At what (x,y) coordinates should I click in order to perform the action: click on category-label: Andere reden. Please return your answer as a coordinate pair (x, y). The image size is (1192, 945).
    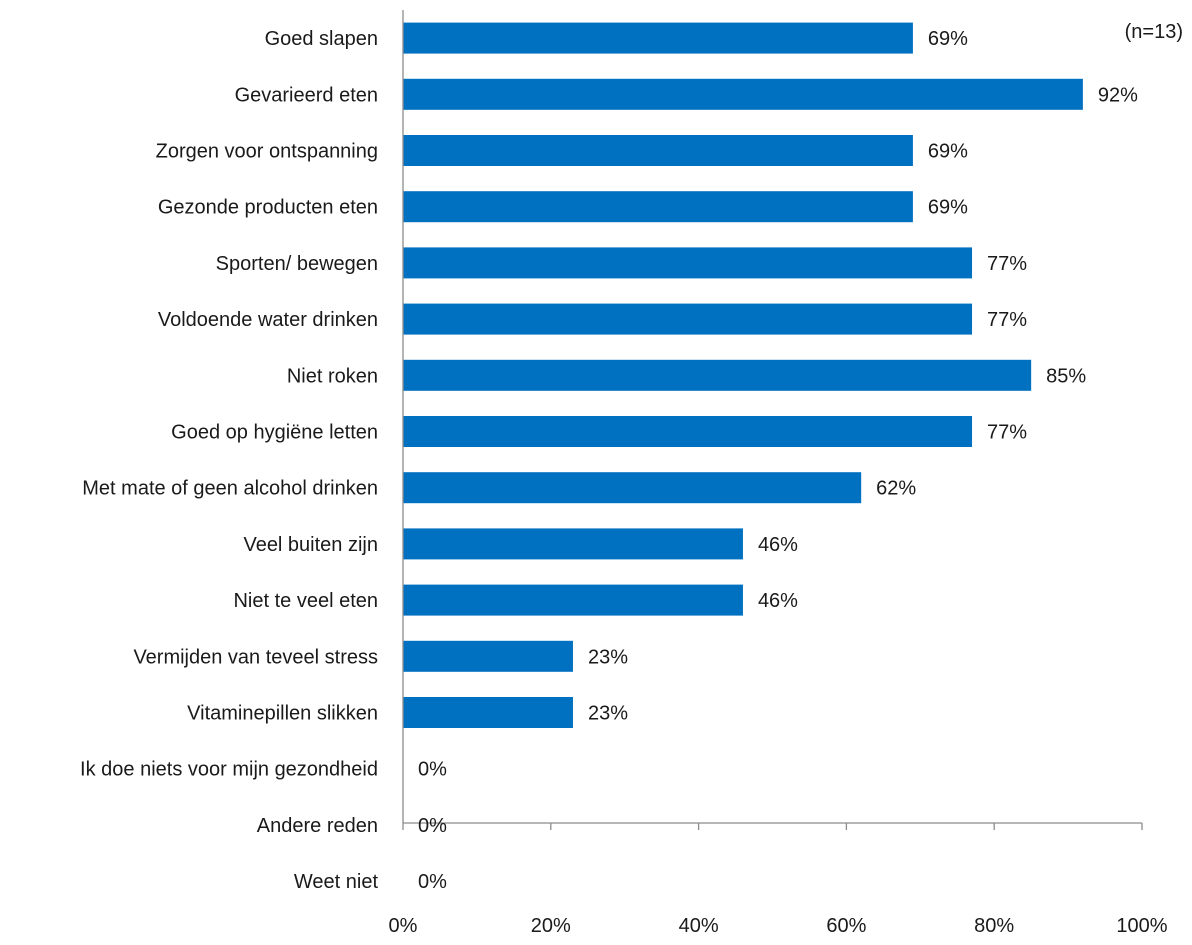
    Looking at the image, I should click on (317, 826).